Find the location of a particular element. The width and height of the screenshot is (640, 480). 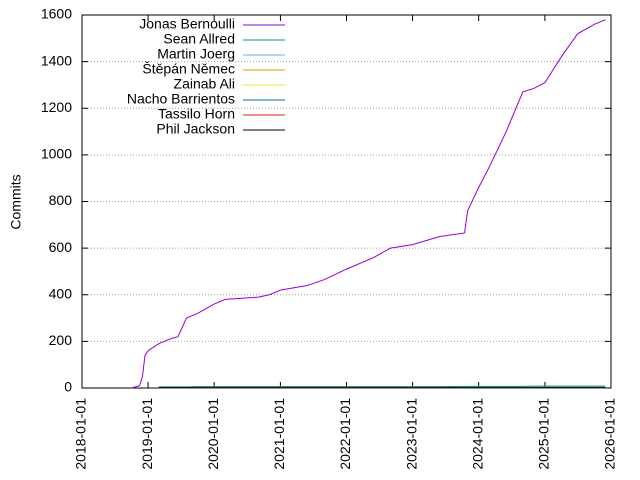

y-tick-label: 0 is located at coordinates (68, 387).